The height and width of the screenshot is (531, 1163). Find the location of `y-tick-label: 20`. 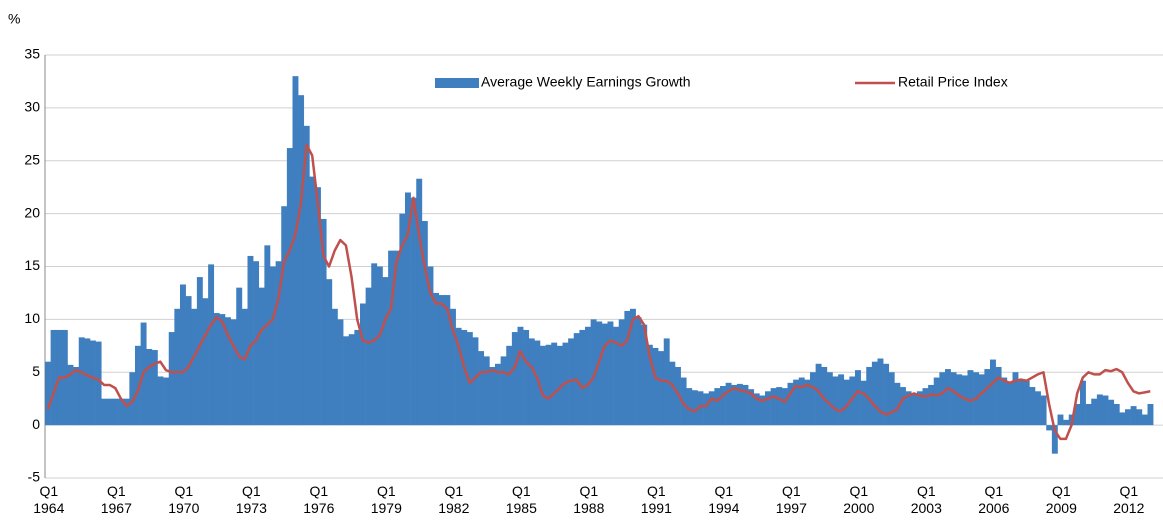

y-tick-label: 20 is located at coordinates (32, 212).